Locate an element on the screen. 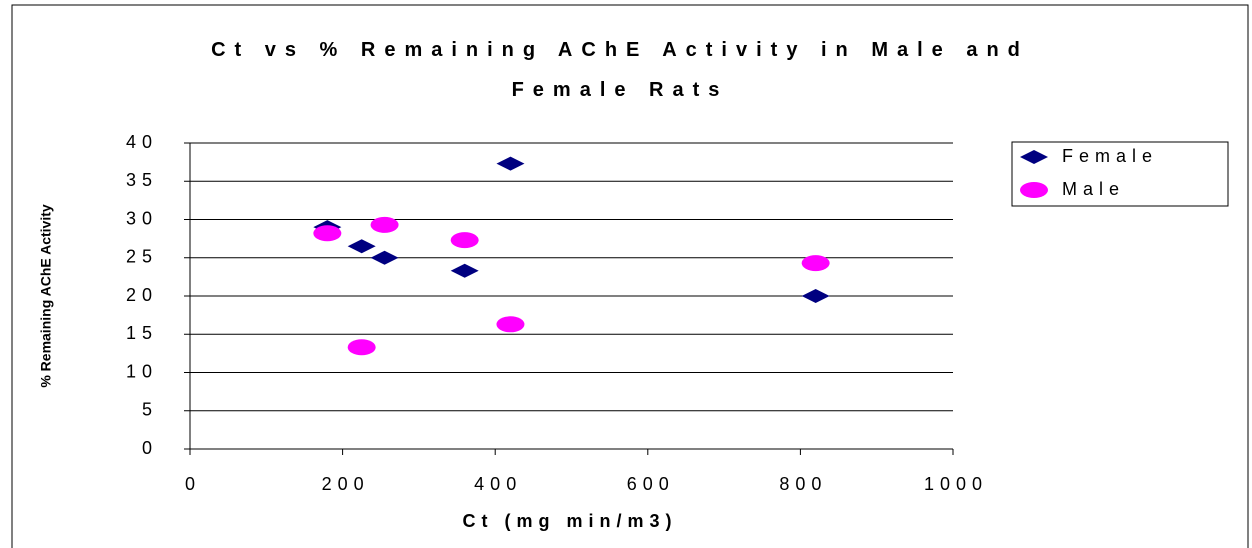  y-tick-label: 25 is located at coordinates (142, 257).